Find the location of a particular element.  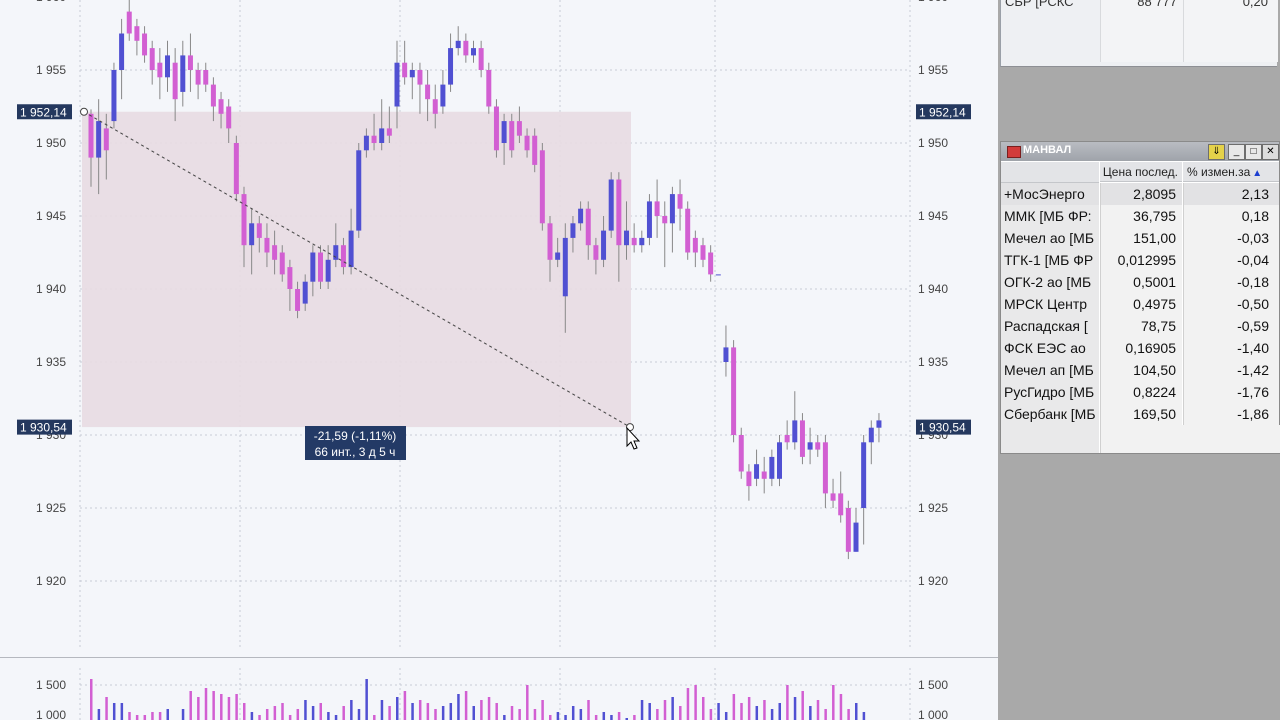

cut-row-change: 0,20 is located at coordinates (1255, 4).